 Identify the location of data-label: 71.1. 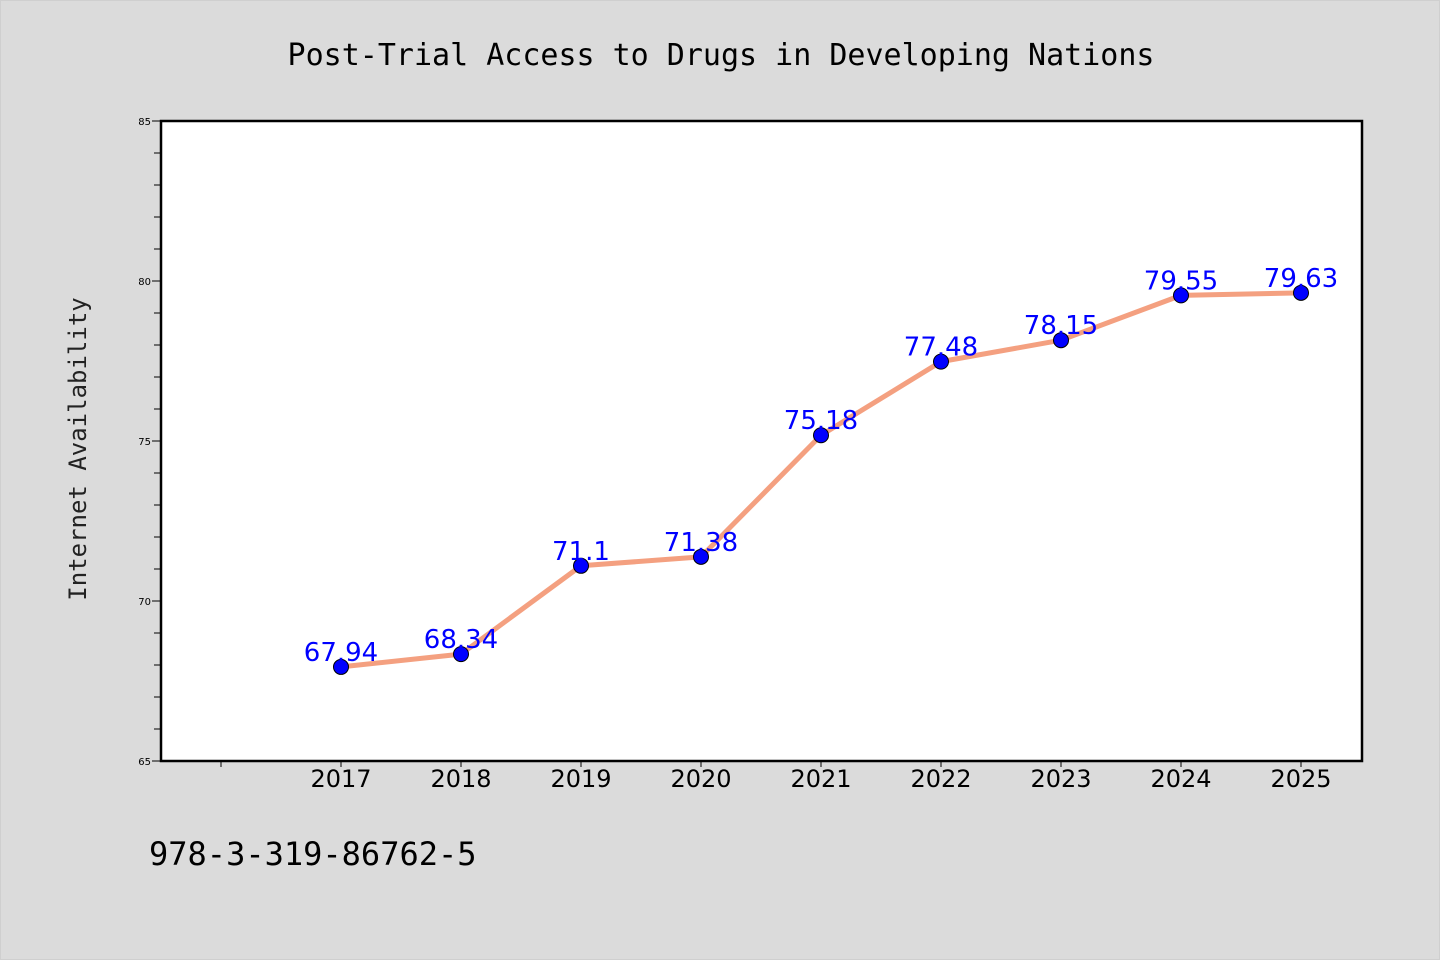
(581, 552).